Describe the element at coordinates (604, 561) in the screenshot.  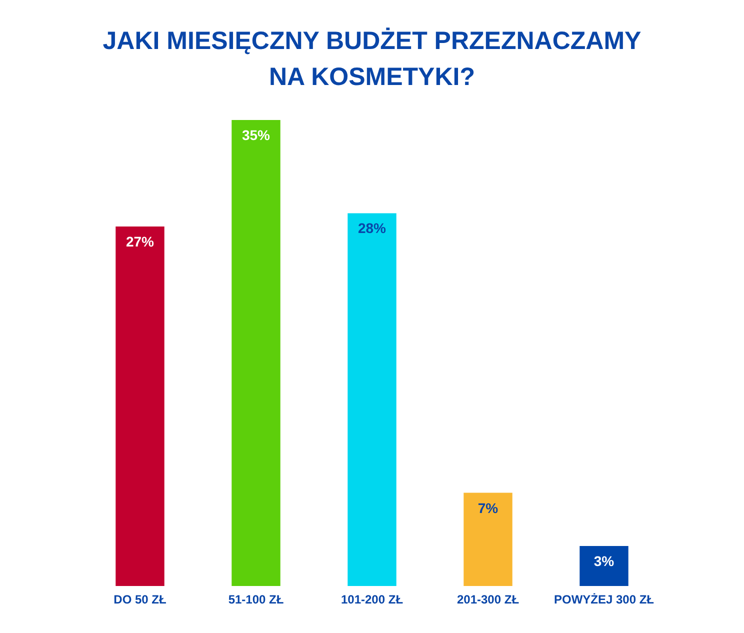
I see `data-label: 3%` at that location.